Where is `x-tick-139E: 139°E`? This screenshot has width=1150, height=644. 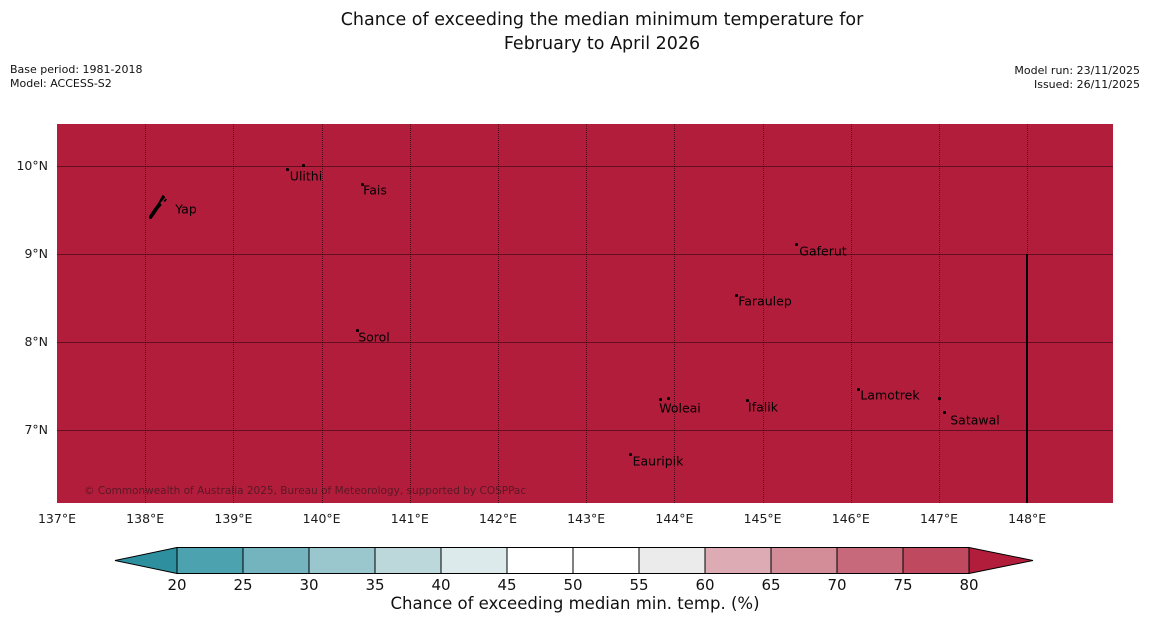
x-tick-139E: 139°E is located at coordinates (233, 518).